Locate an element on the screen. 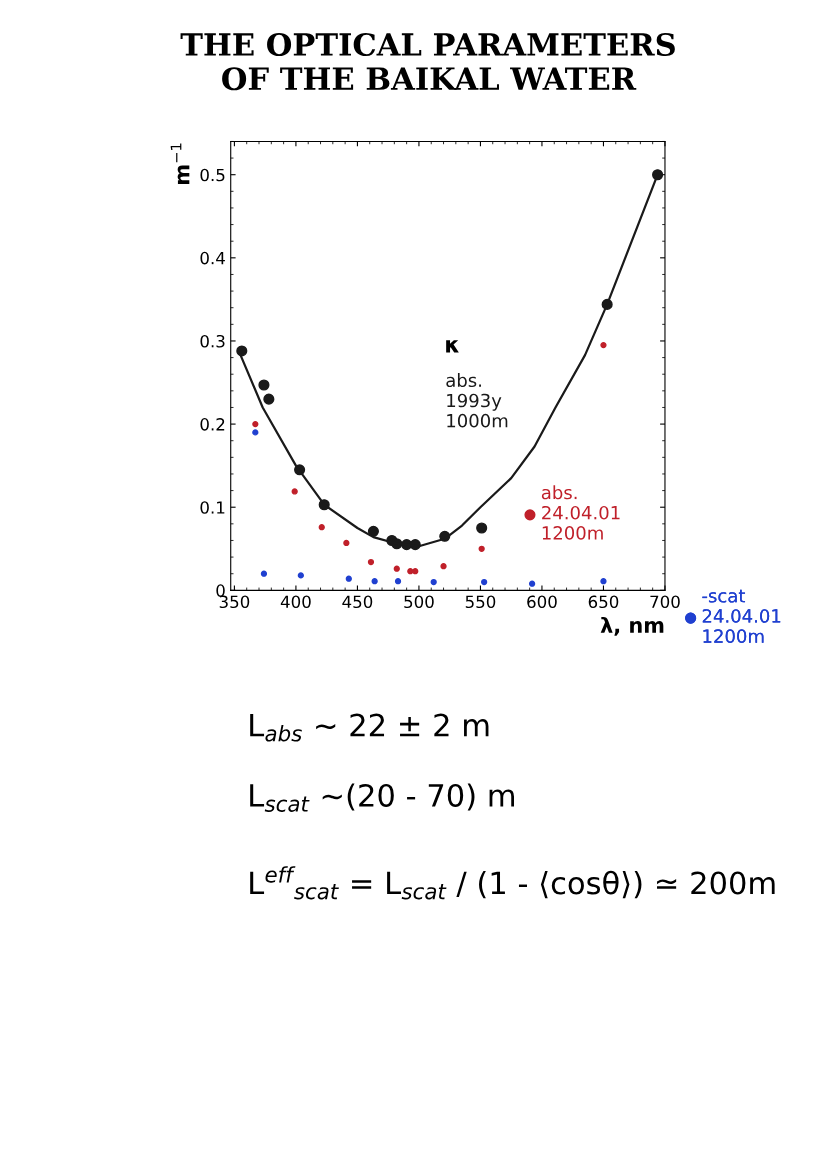 The image size is (824, 1169). y-tick-label: 0.2 is located at coordinates (212, 424).